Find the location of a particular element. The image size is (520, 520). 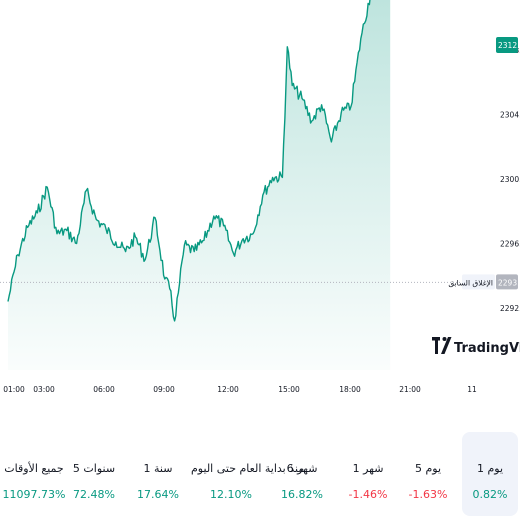

tradingview-logo-text: TradingView is located at coordinates (487, 348).